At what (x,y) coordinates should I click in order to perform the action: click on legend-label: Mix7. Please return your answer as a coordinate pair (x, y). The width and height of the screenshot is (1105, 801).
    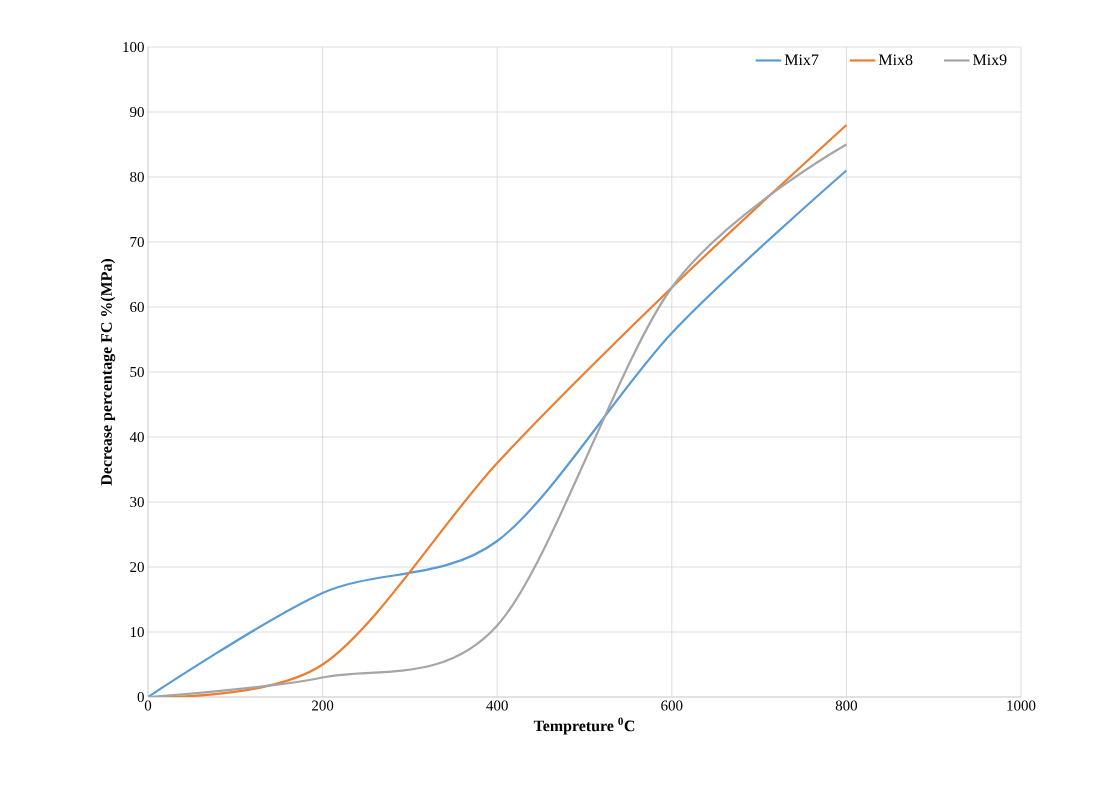
    Looking at the image, I should click on (801, 60).